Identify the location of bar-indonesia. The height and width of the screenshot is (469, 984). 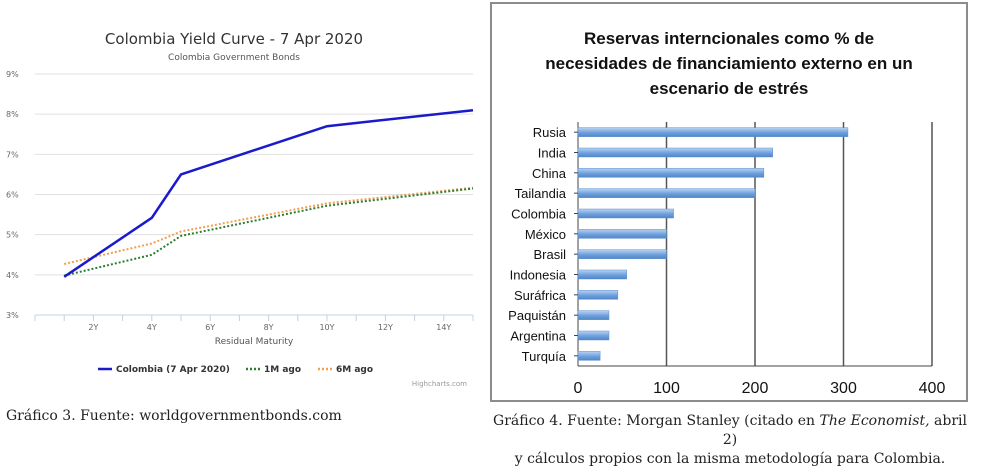
(602, 274).